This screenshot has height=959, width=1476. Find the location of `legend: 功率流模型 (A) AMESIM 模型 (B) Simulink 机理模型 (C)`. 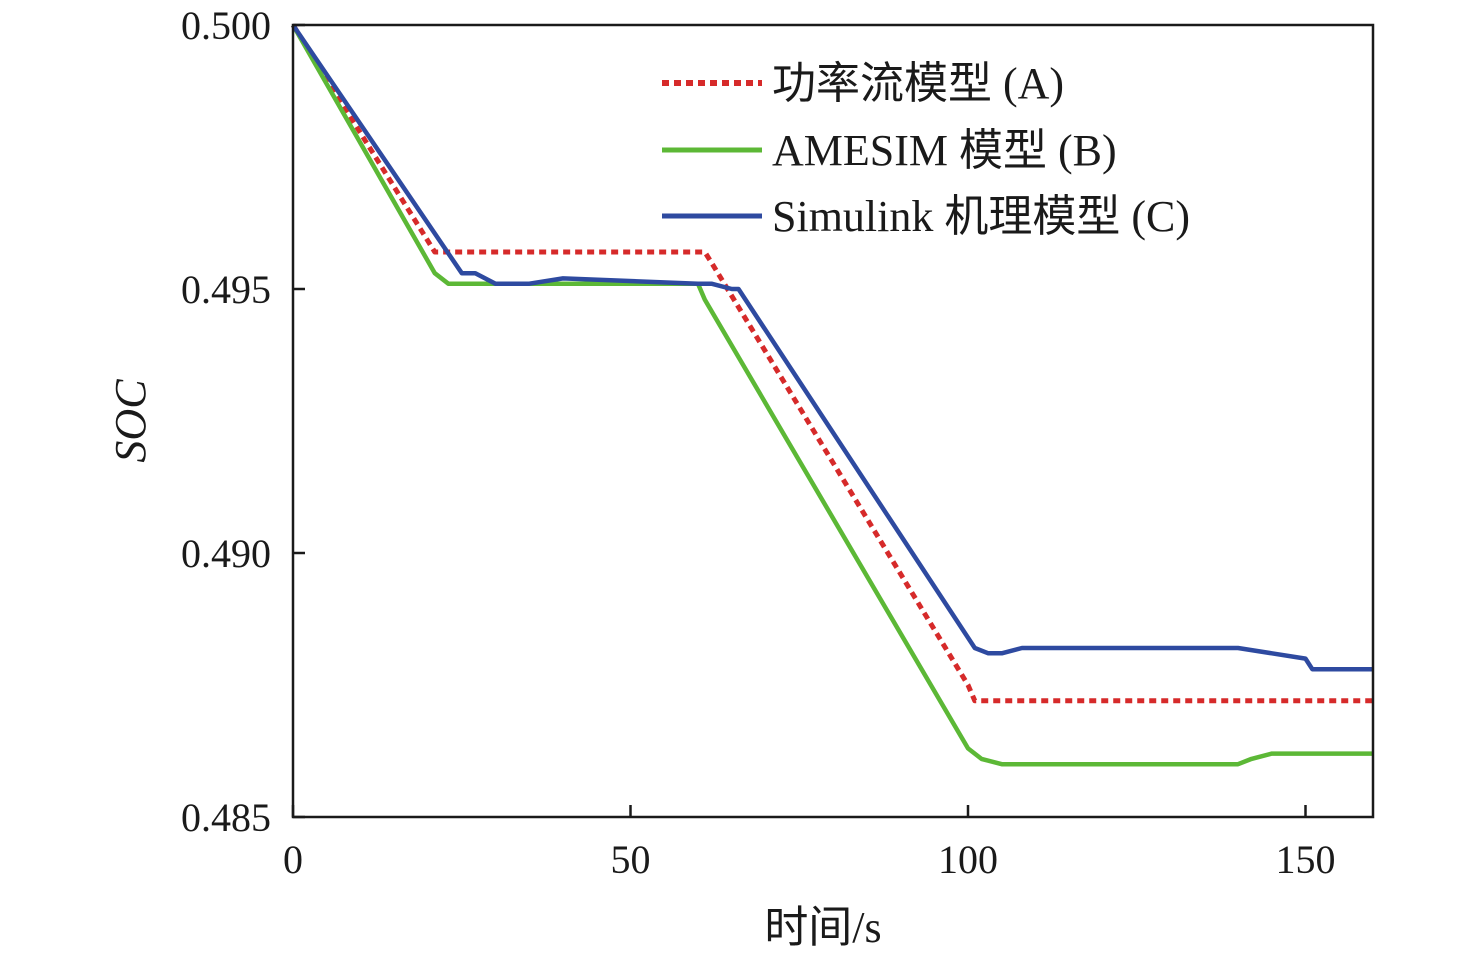

legend: 功率流模型 (A) AMESIM 模型 (B) Simulink 机理模型 (C) is located at coordinates (926, 150).